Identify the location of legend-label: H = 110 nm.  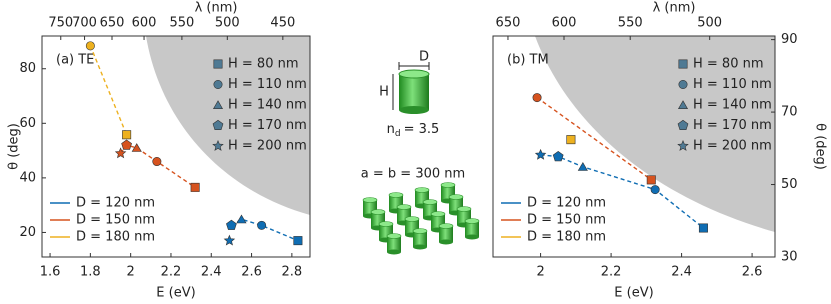
(267, 84).